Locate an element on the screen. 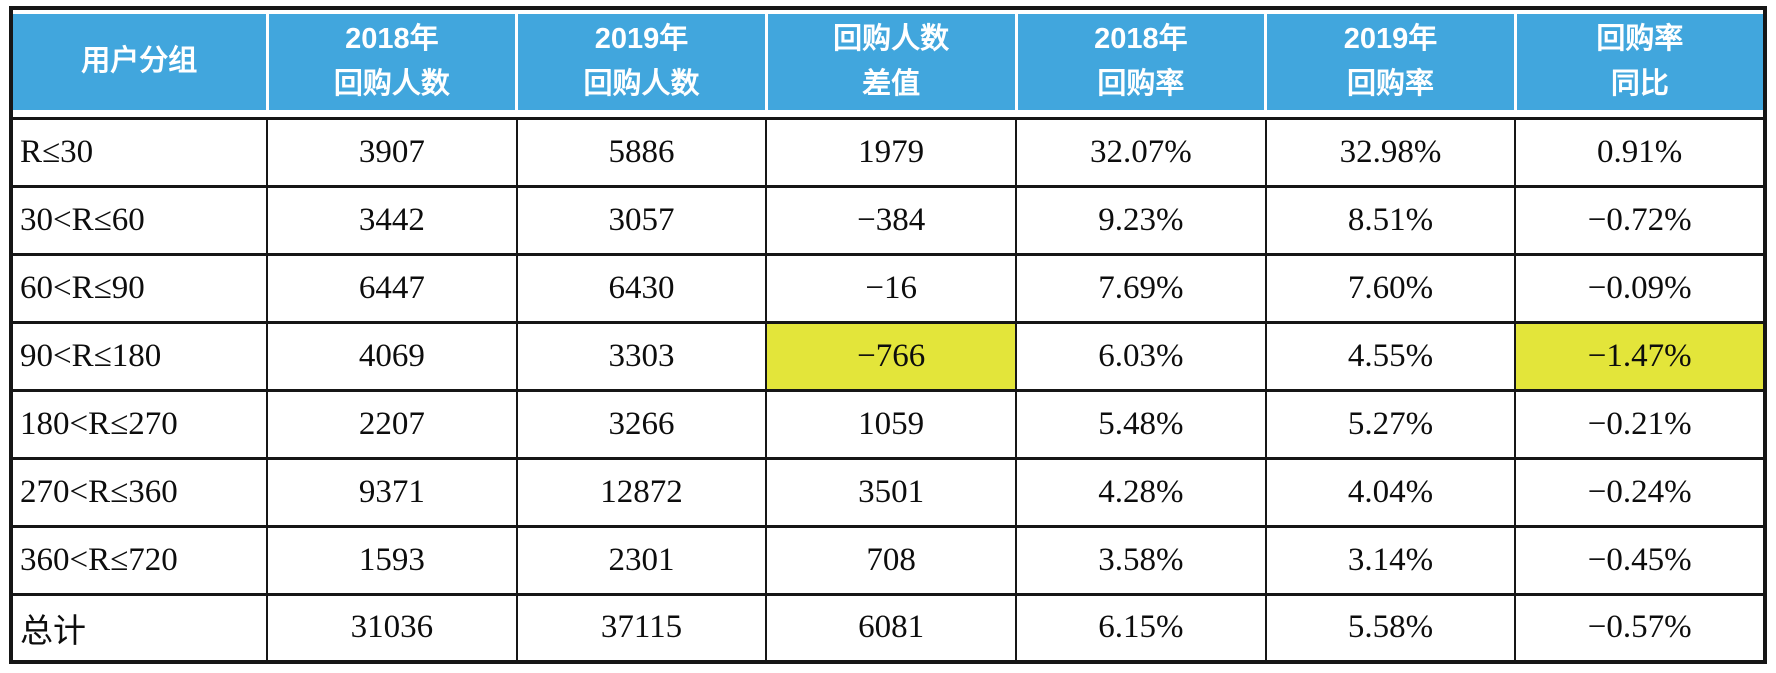 The width and height of the screenshot is (1776, 673). cell-2018-buyers: 4069 is located at coordinates (392, 356).